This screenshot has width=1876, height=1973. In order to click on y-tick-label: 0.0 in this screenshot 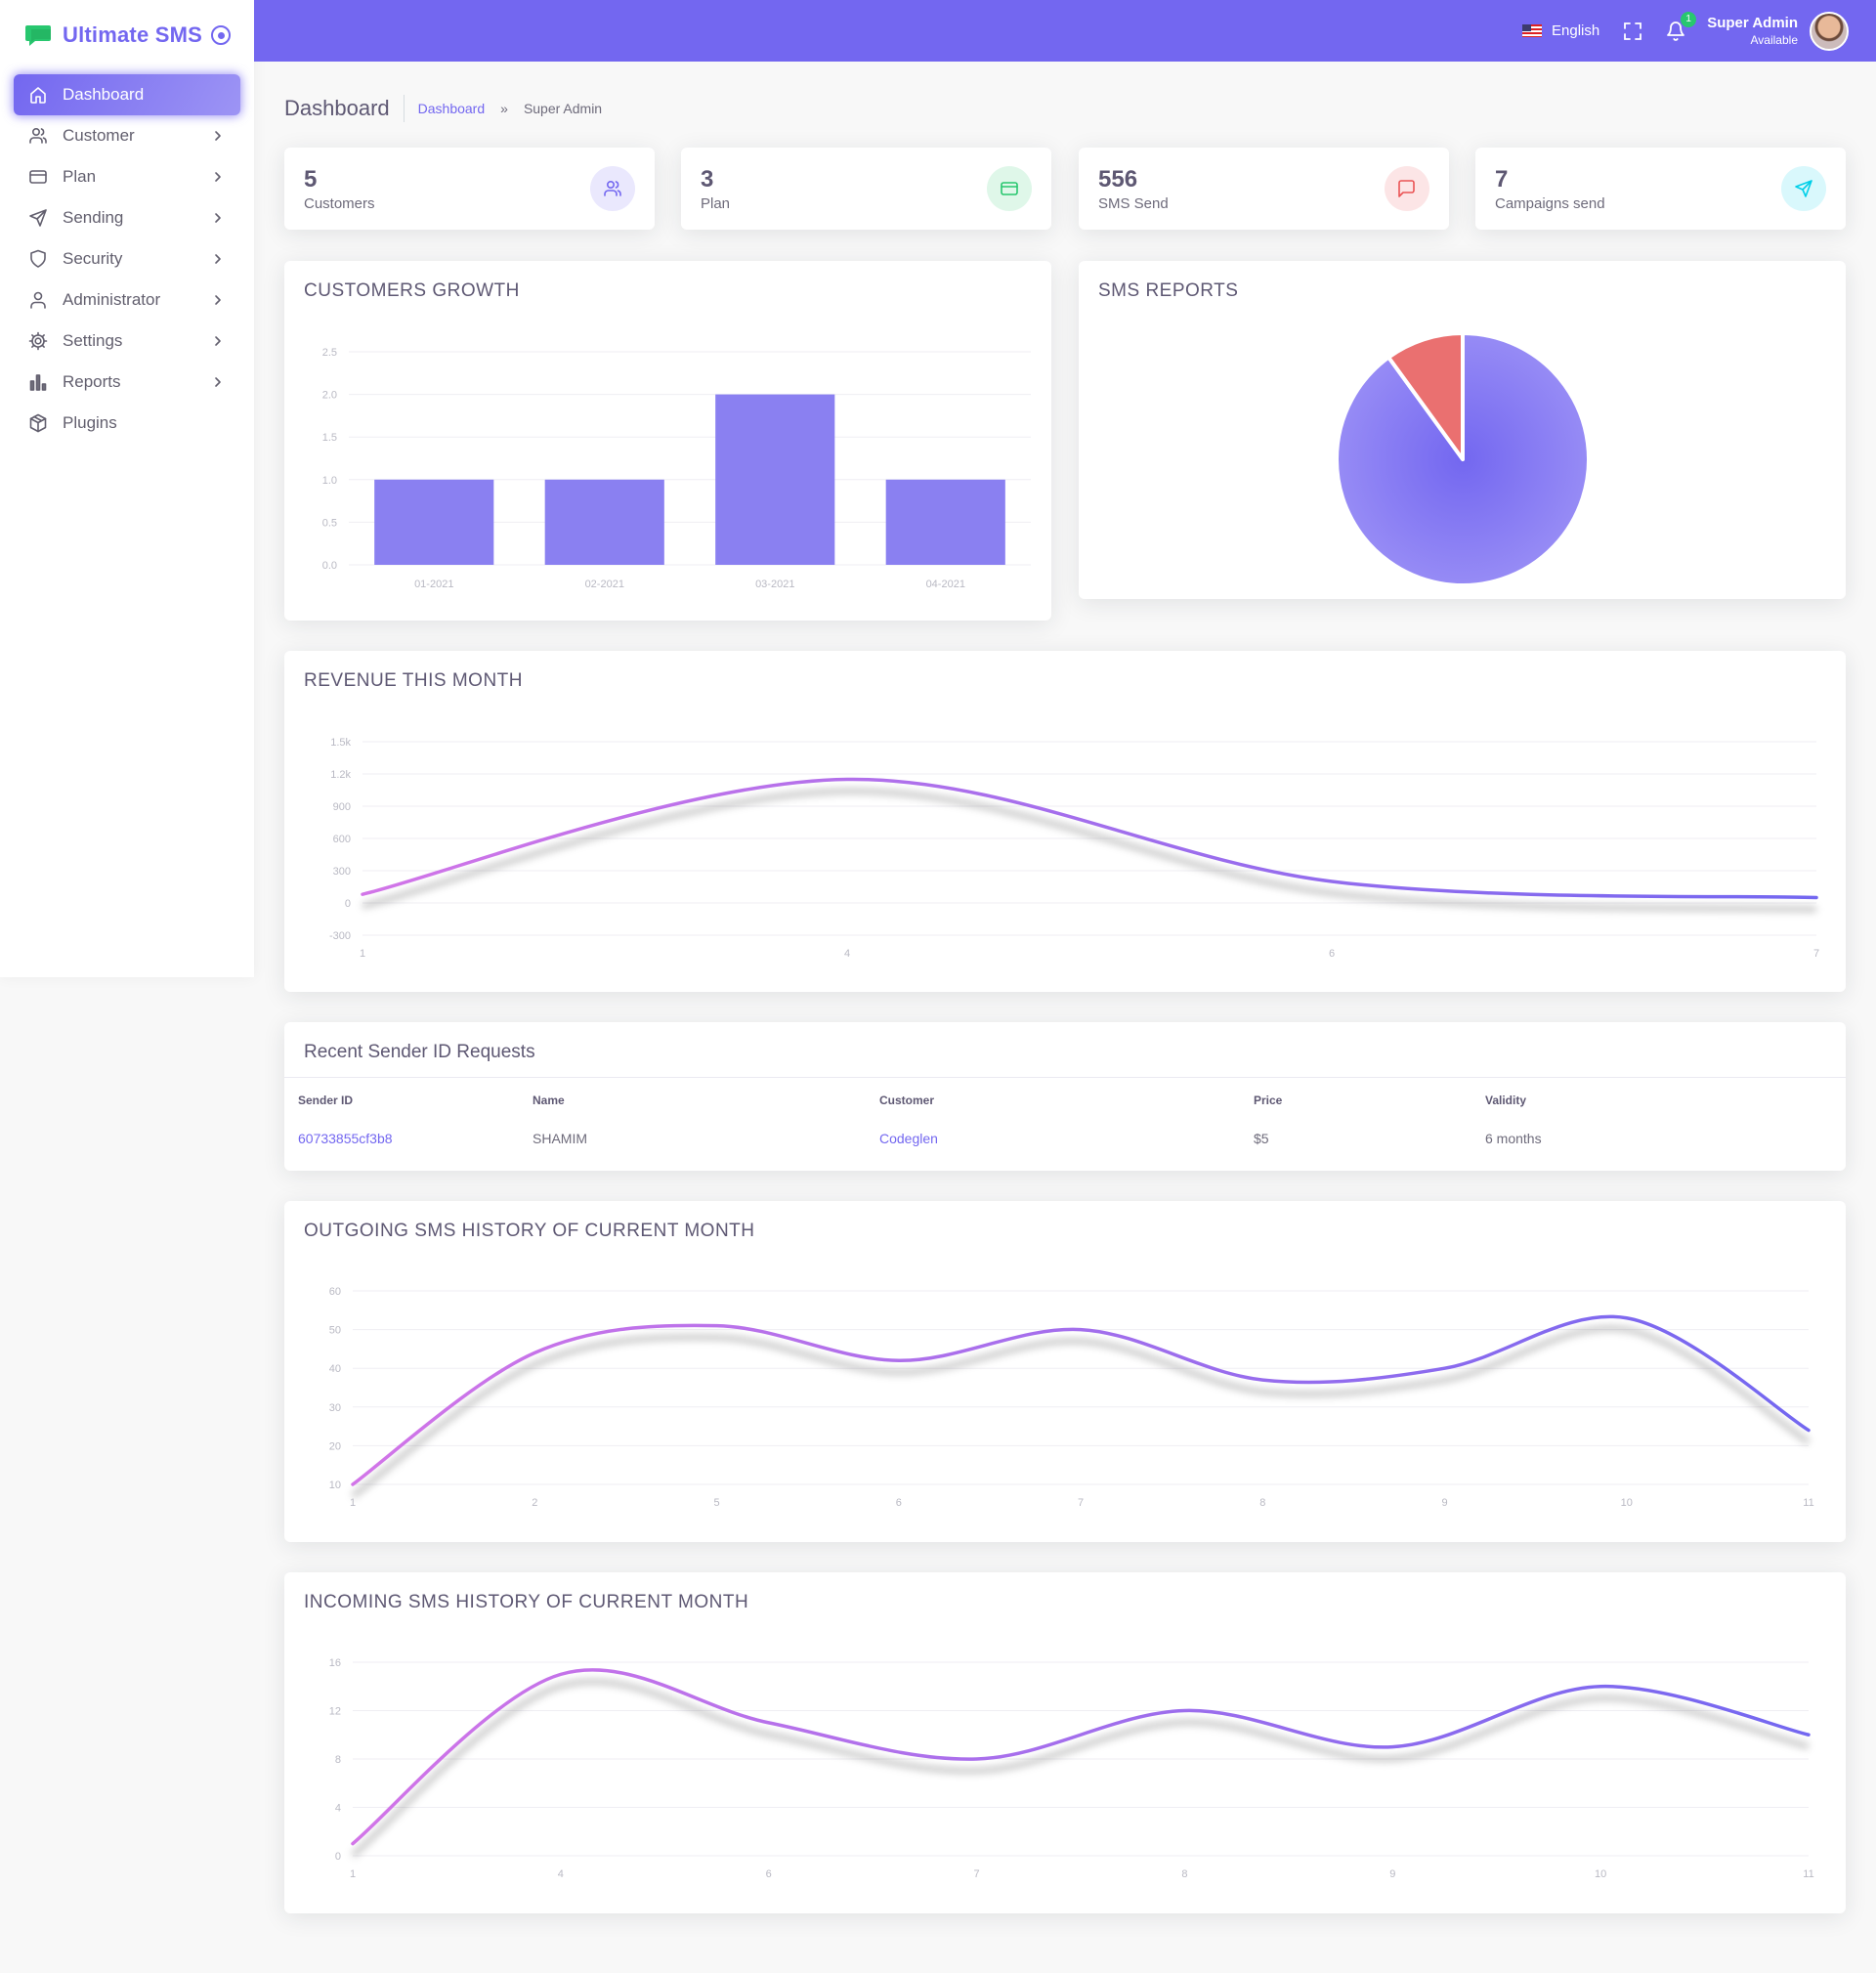, I will do `click(329, 566)`.